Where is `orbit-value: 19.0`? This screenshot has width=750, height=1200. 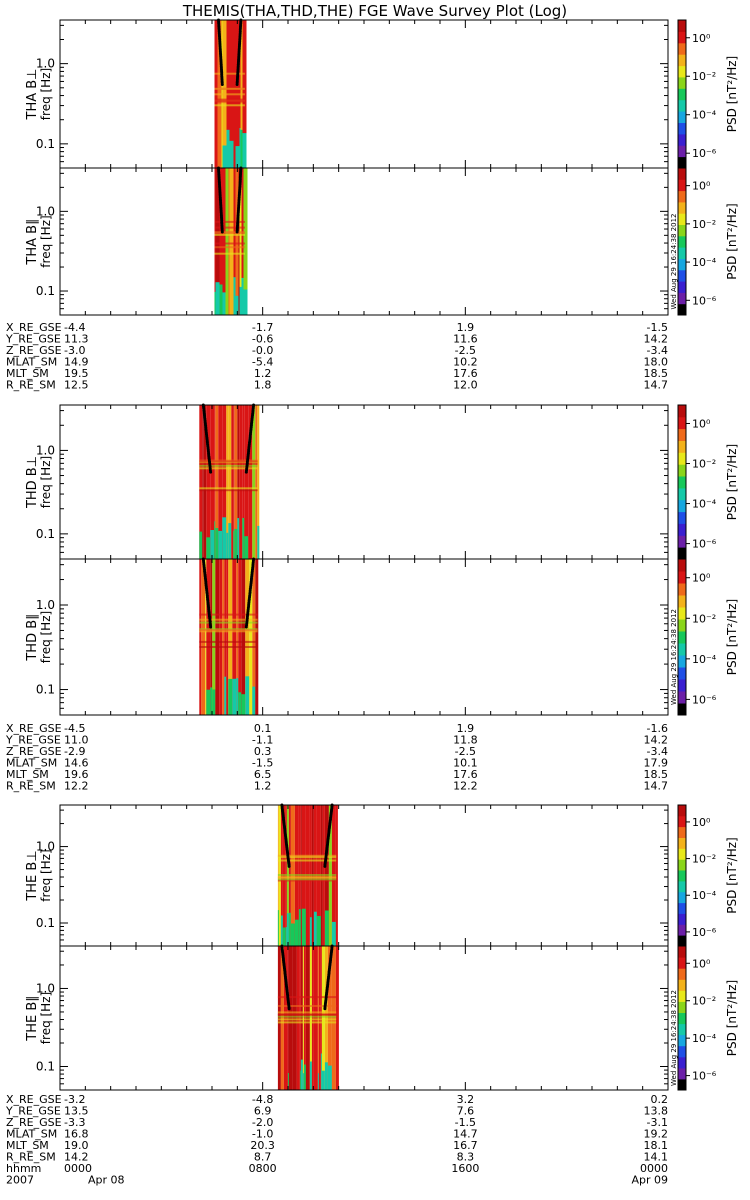 orbit-value: 19.0 is located at coordinates (76, 1145).